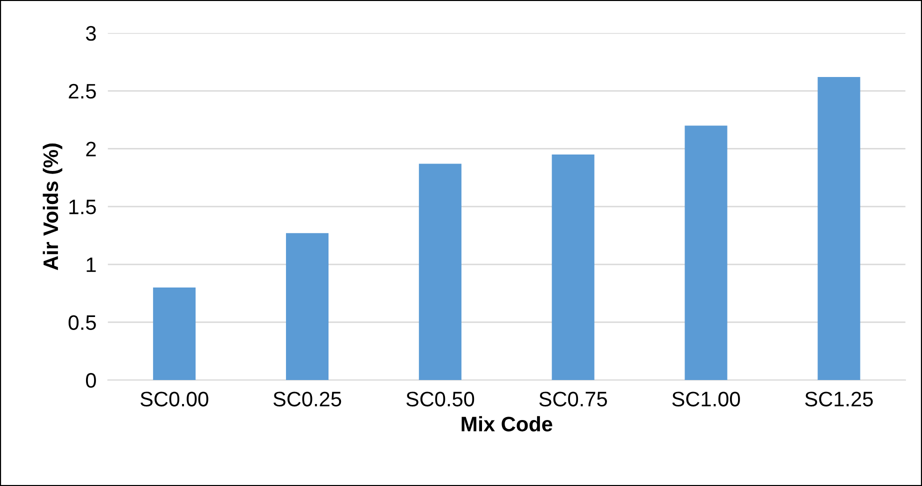 The image size is (922, 486). I want to click on x-tick-label: SC1.00, so click(706, 399).